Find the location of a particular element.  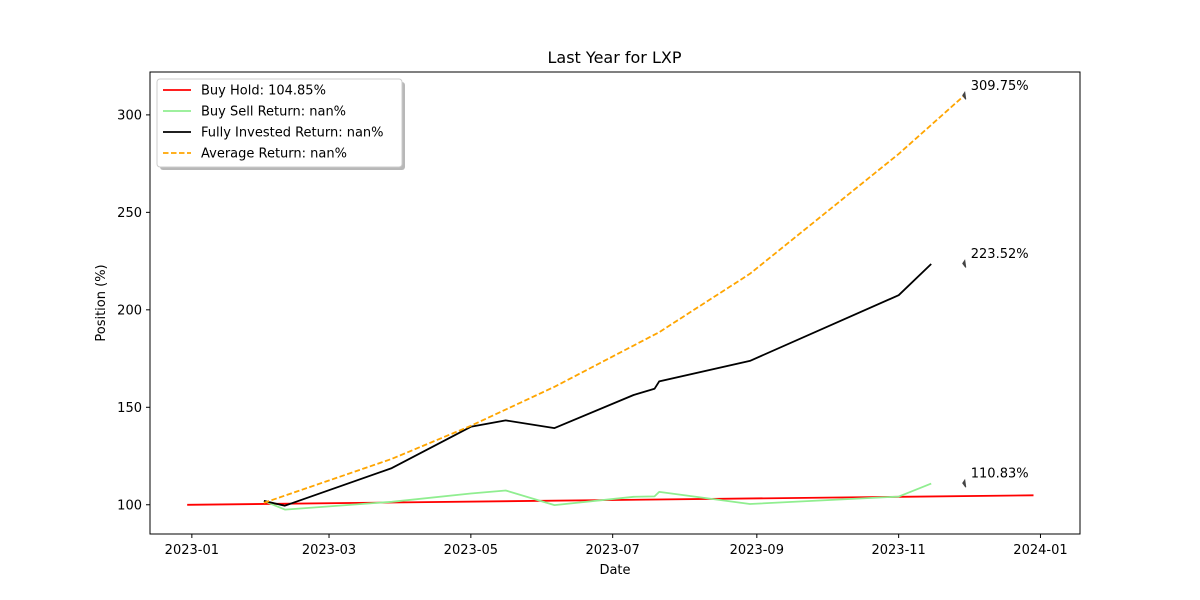

x-tick-label: 2023-01 is located at coordinates (192, 550).